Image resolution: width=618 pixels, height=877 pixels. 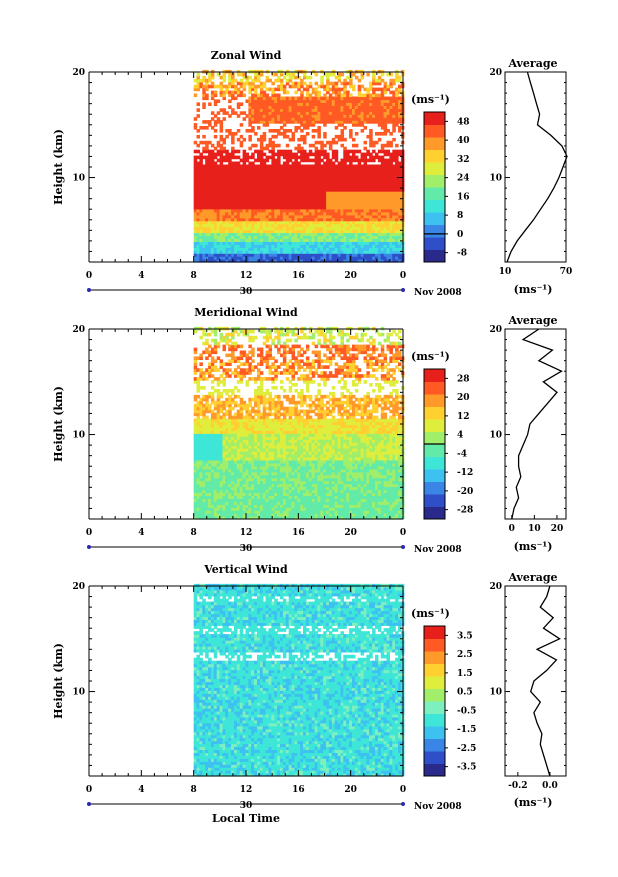 I want to click on zonal-wind-title: Zonal Wind, so click(x=246, y=55).